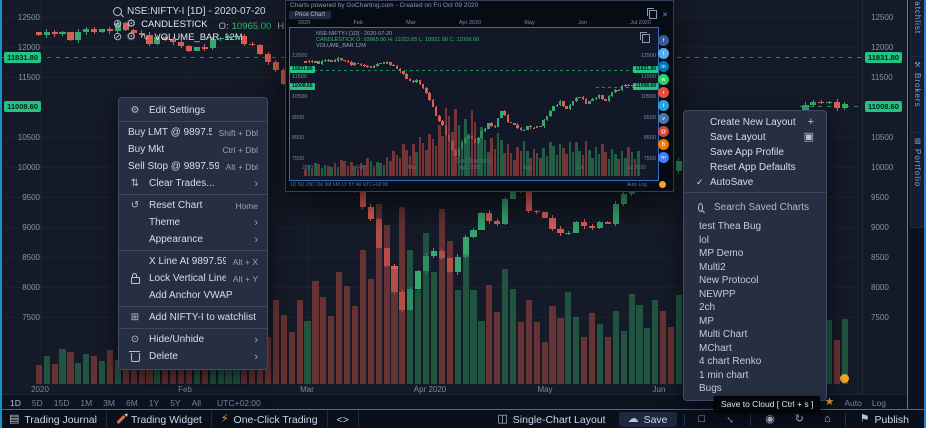 This screenshot has width=926, height=428. I want to click on saved-chart-new-protocol: New Protocol, so click(729, 280).